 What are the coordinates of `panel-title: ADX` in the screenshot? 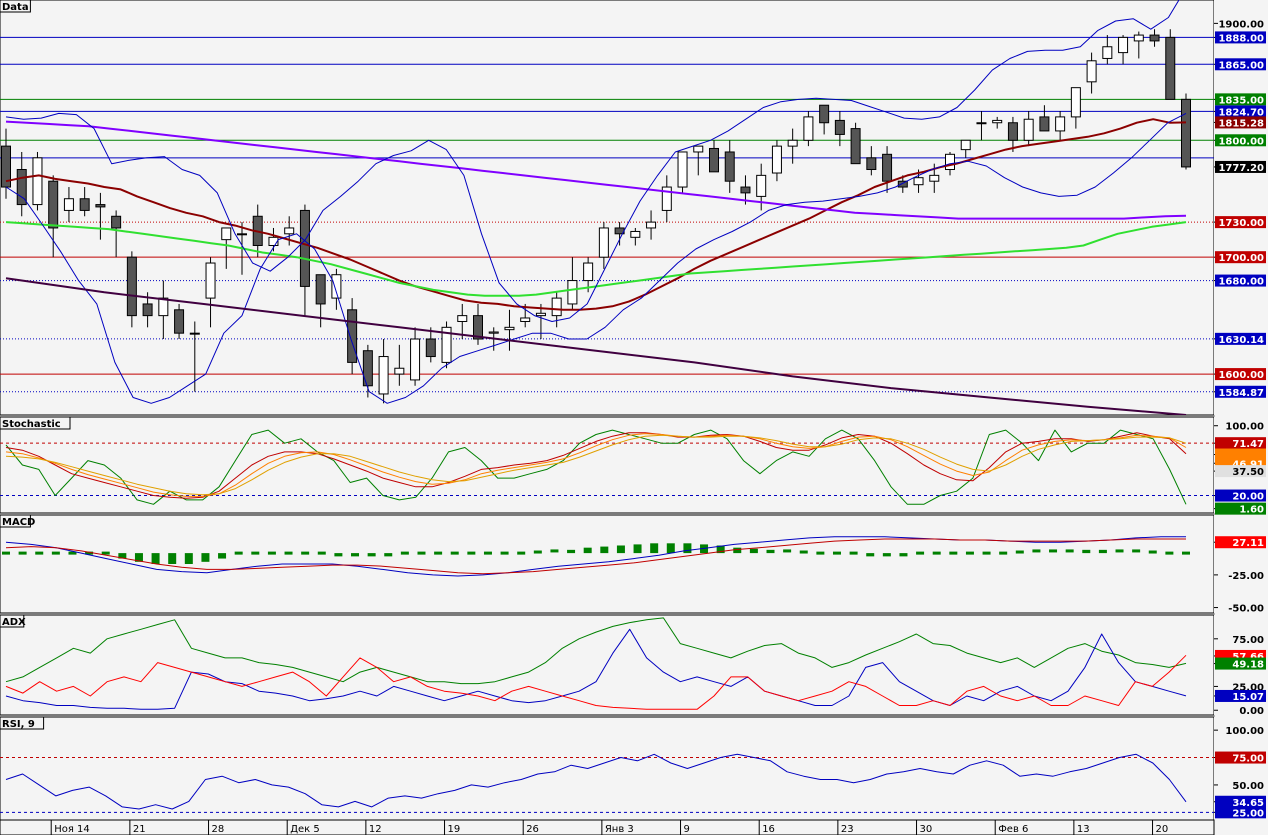 It's located at (14, 622).